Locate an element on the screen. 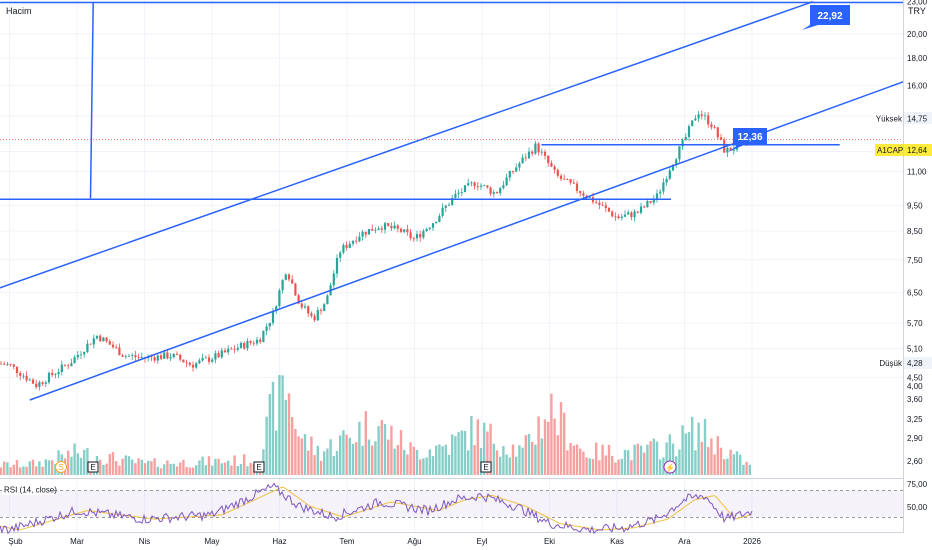 The image size is (932, 550). vertical-marker-line is located at coordinates (91, 100).